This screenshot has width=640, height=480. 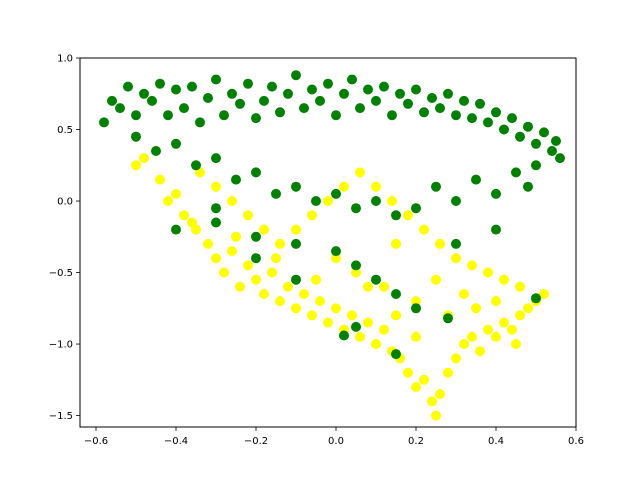 What do you see at coordinates (334, 437) in the screenshot?
I see `x-axis: −0.6 −0.4 −0.2 0.0 0.2 0.4 0.6` at bounding box center [334, 437].